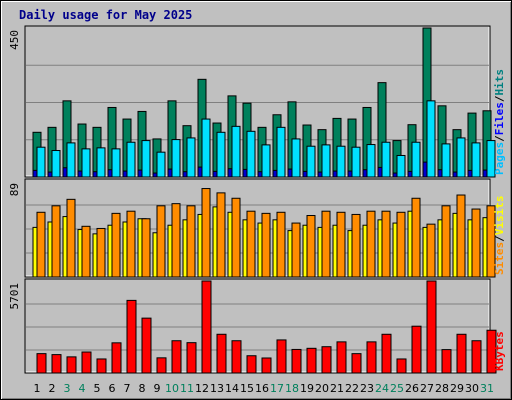 The image size is (512, 400). I want to click on legend-label: Sites/Visits, so click(499, 236).